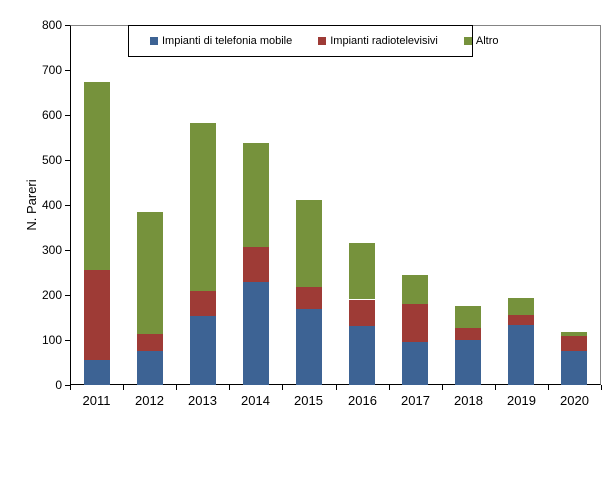 The image size is (611, 480). Describe the element at coordinates (362, 400) in the screenshot. I see `x-axis-label-2016: 2016` at that location.